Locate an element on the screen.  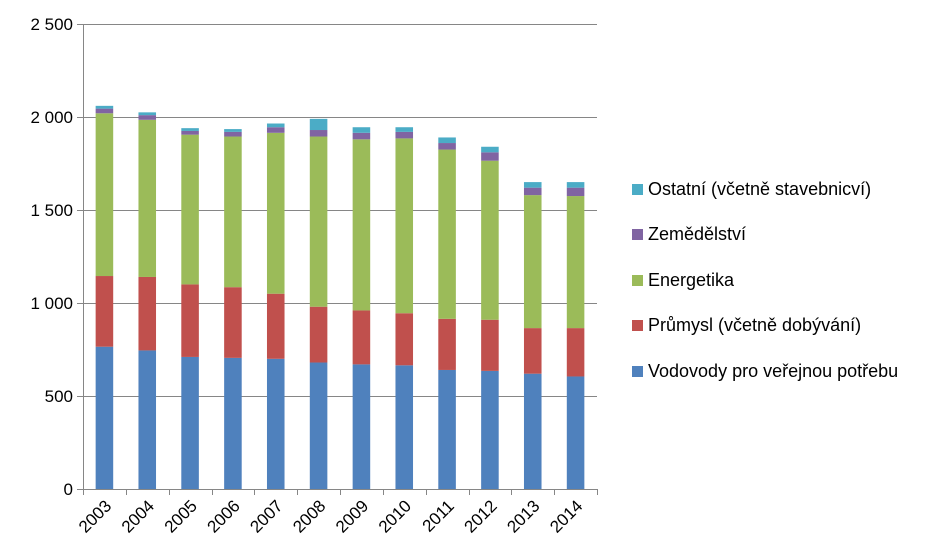
x-tick-label: 2003 is located at coordinates (95, 516).